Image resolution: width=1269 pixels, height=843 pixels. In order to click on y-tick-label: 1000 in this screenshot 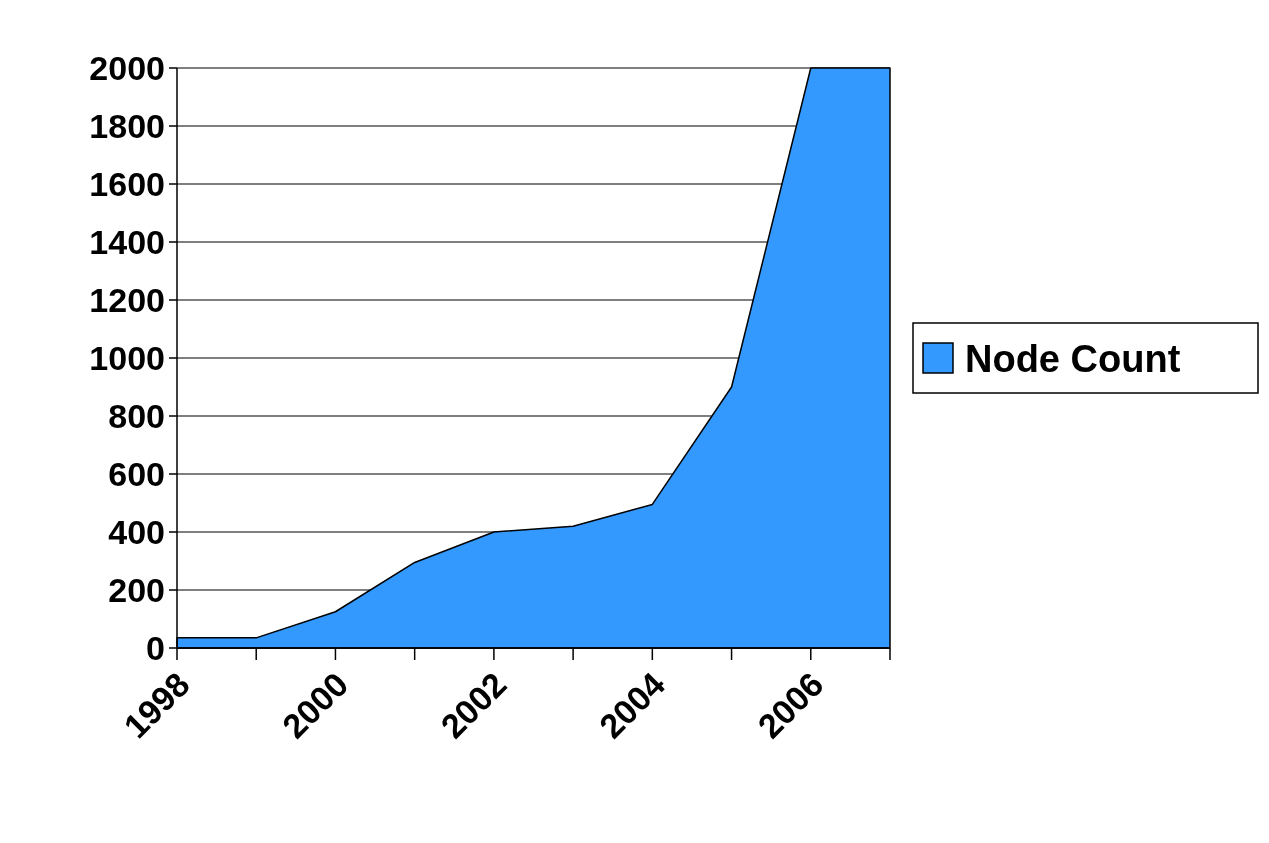, I will do `click(127, 357)`.